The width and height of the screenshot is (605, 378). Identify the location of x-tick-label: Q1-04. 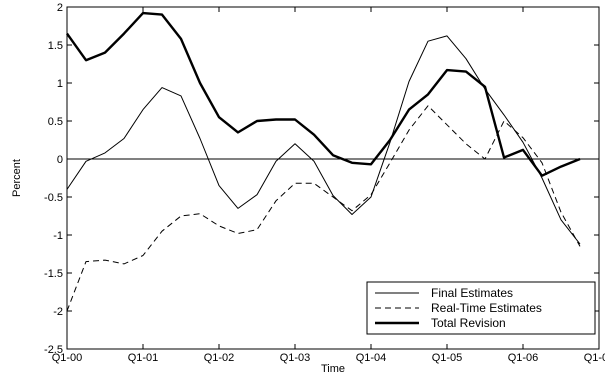
(371, 358).